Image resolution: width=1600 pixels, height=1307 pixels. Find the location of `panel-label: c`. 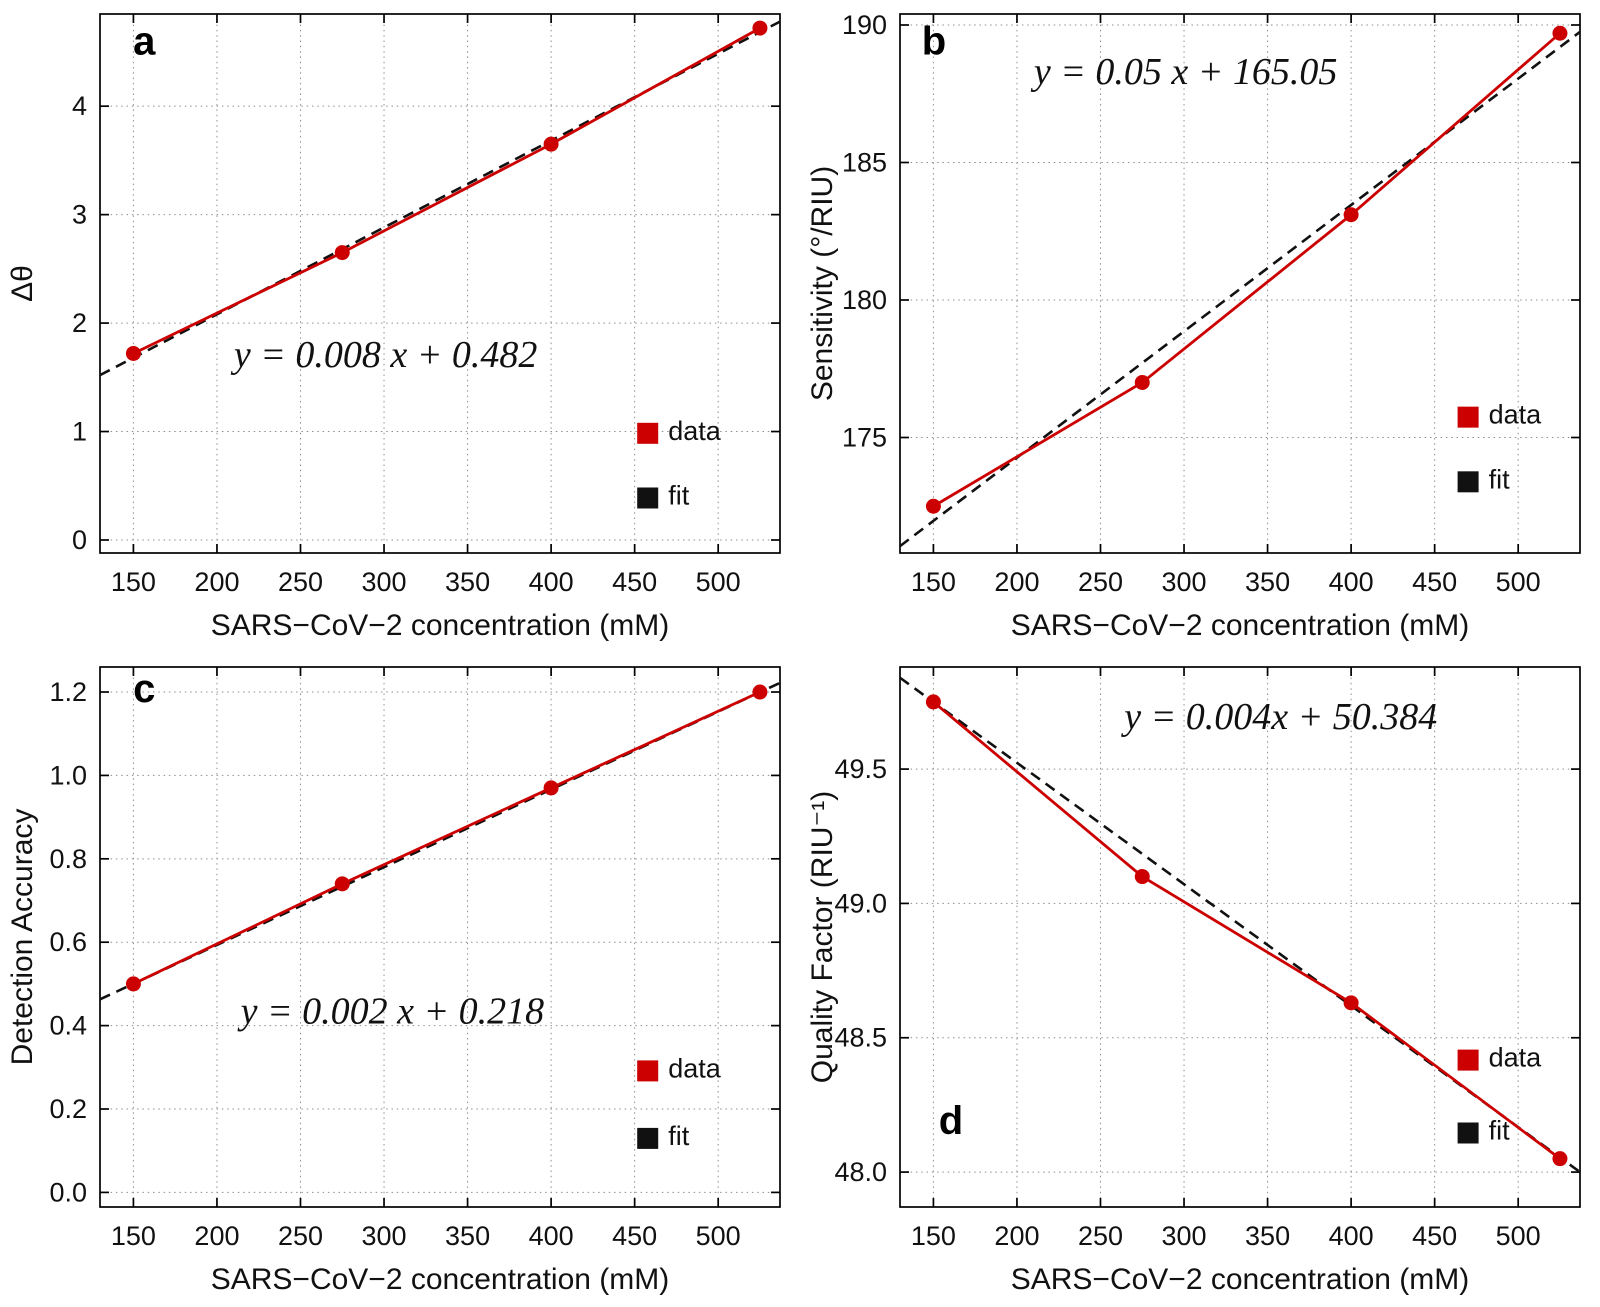

panel-label: c is located at coordinates (144, 689).